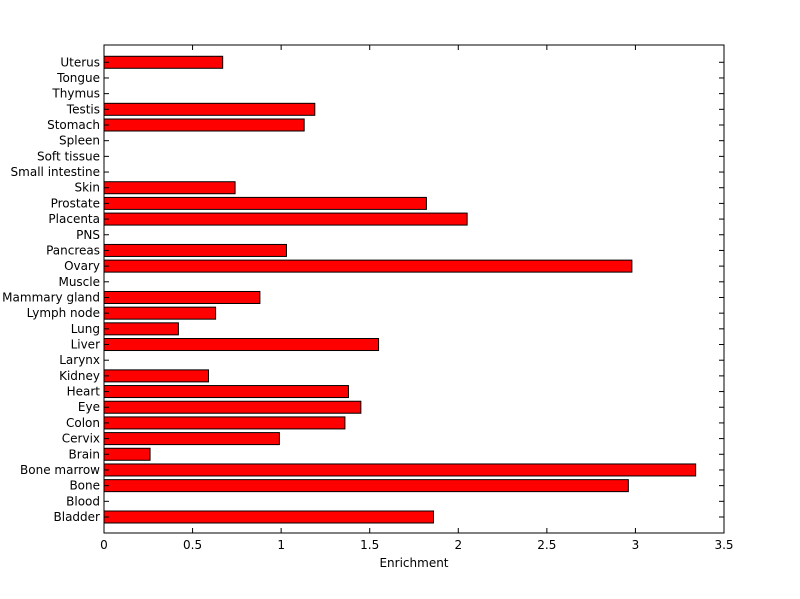 This screenshot has width=800, height=599. What do you see at coordinates (169, 188) in the screenshot?
I see `bar-skin` at bounding box center [169, 188].